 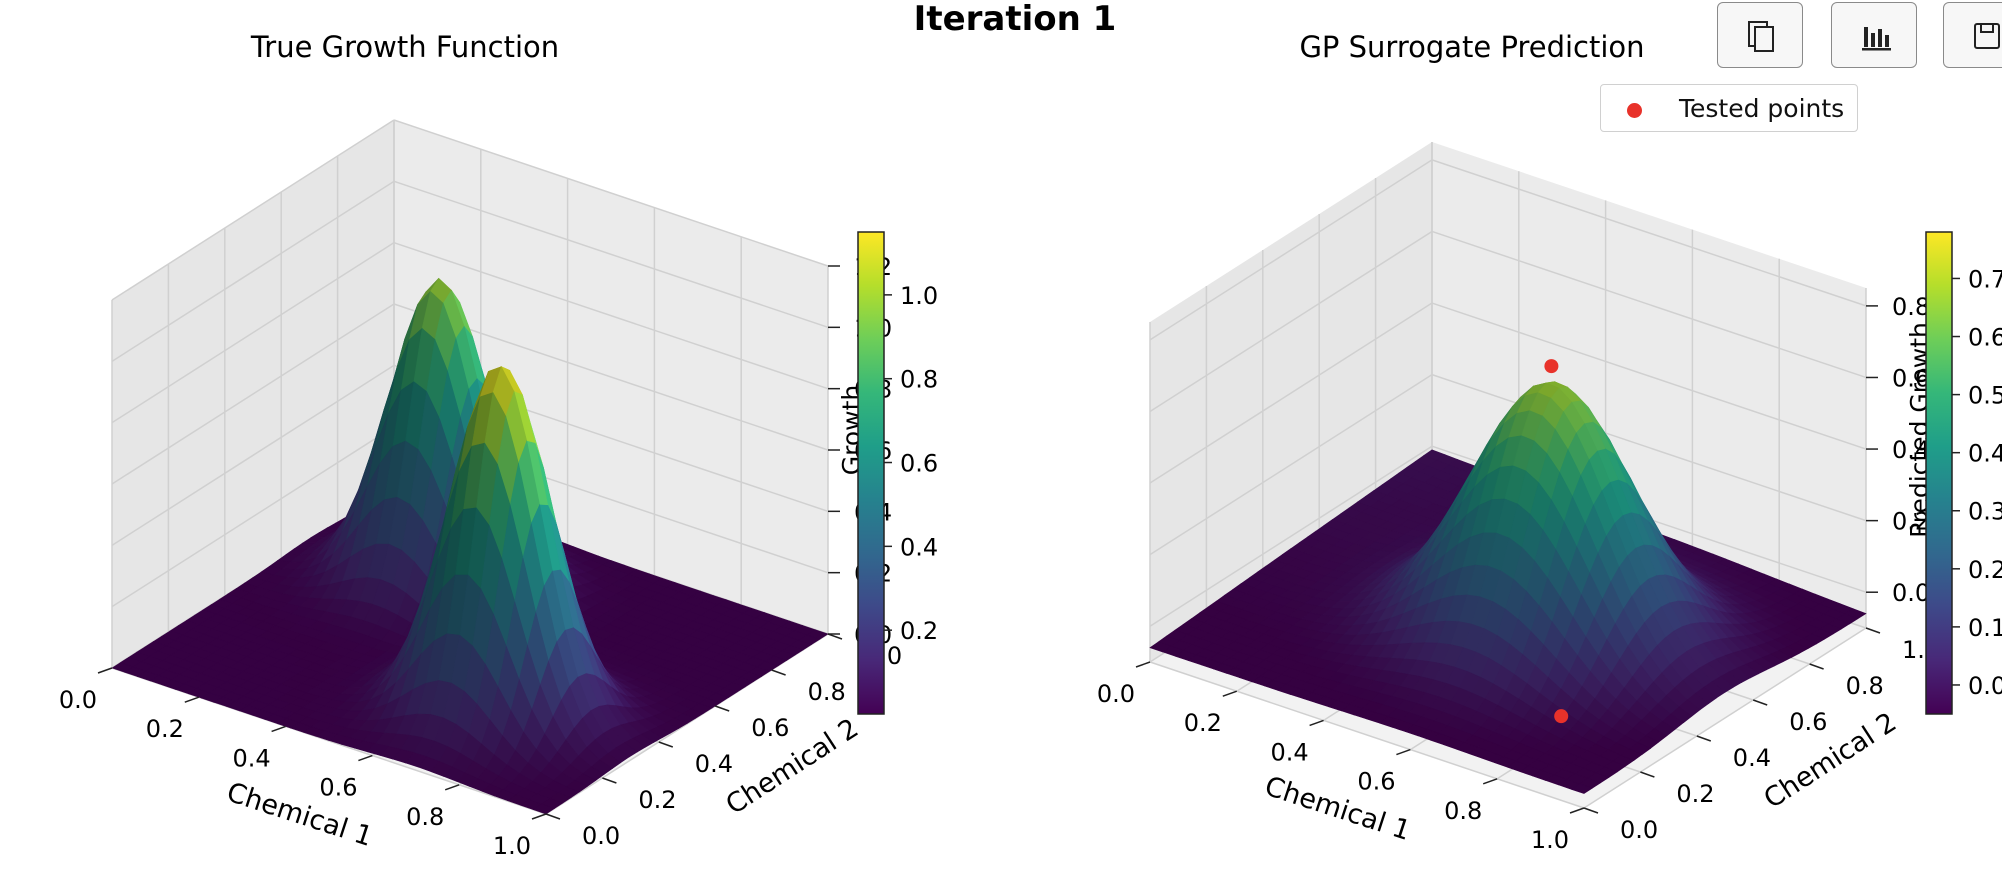 I want to click on chart-icon, so click(x=1876, y=39).